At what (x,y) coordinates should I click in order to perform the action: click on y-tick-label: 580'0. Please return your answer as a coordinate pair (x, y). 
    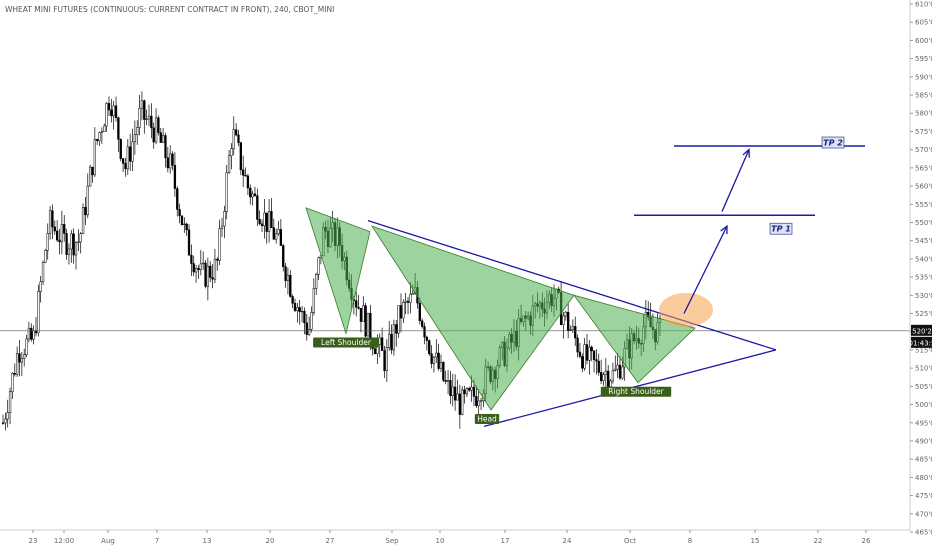
    Looking at the image, I should click on (923, 114).